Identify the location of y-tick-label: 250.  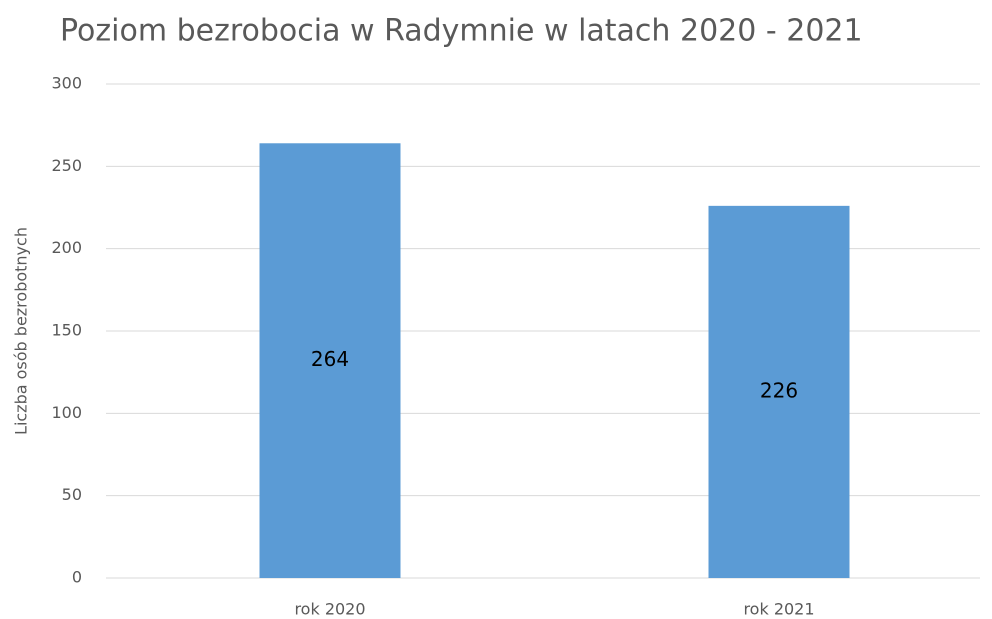
(66, 165).